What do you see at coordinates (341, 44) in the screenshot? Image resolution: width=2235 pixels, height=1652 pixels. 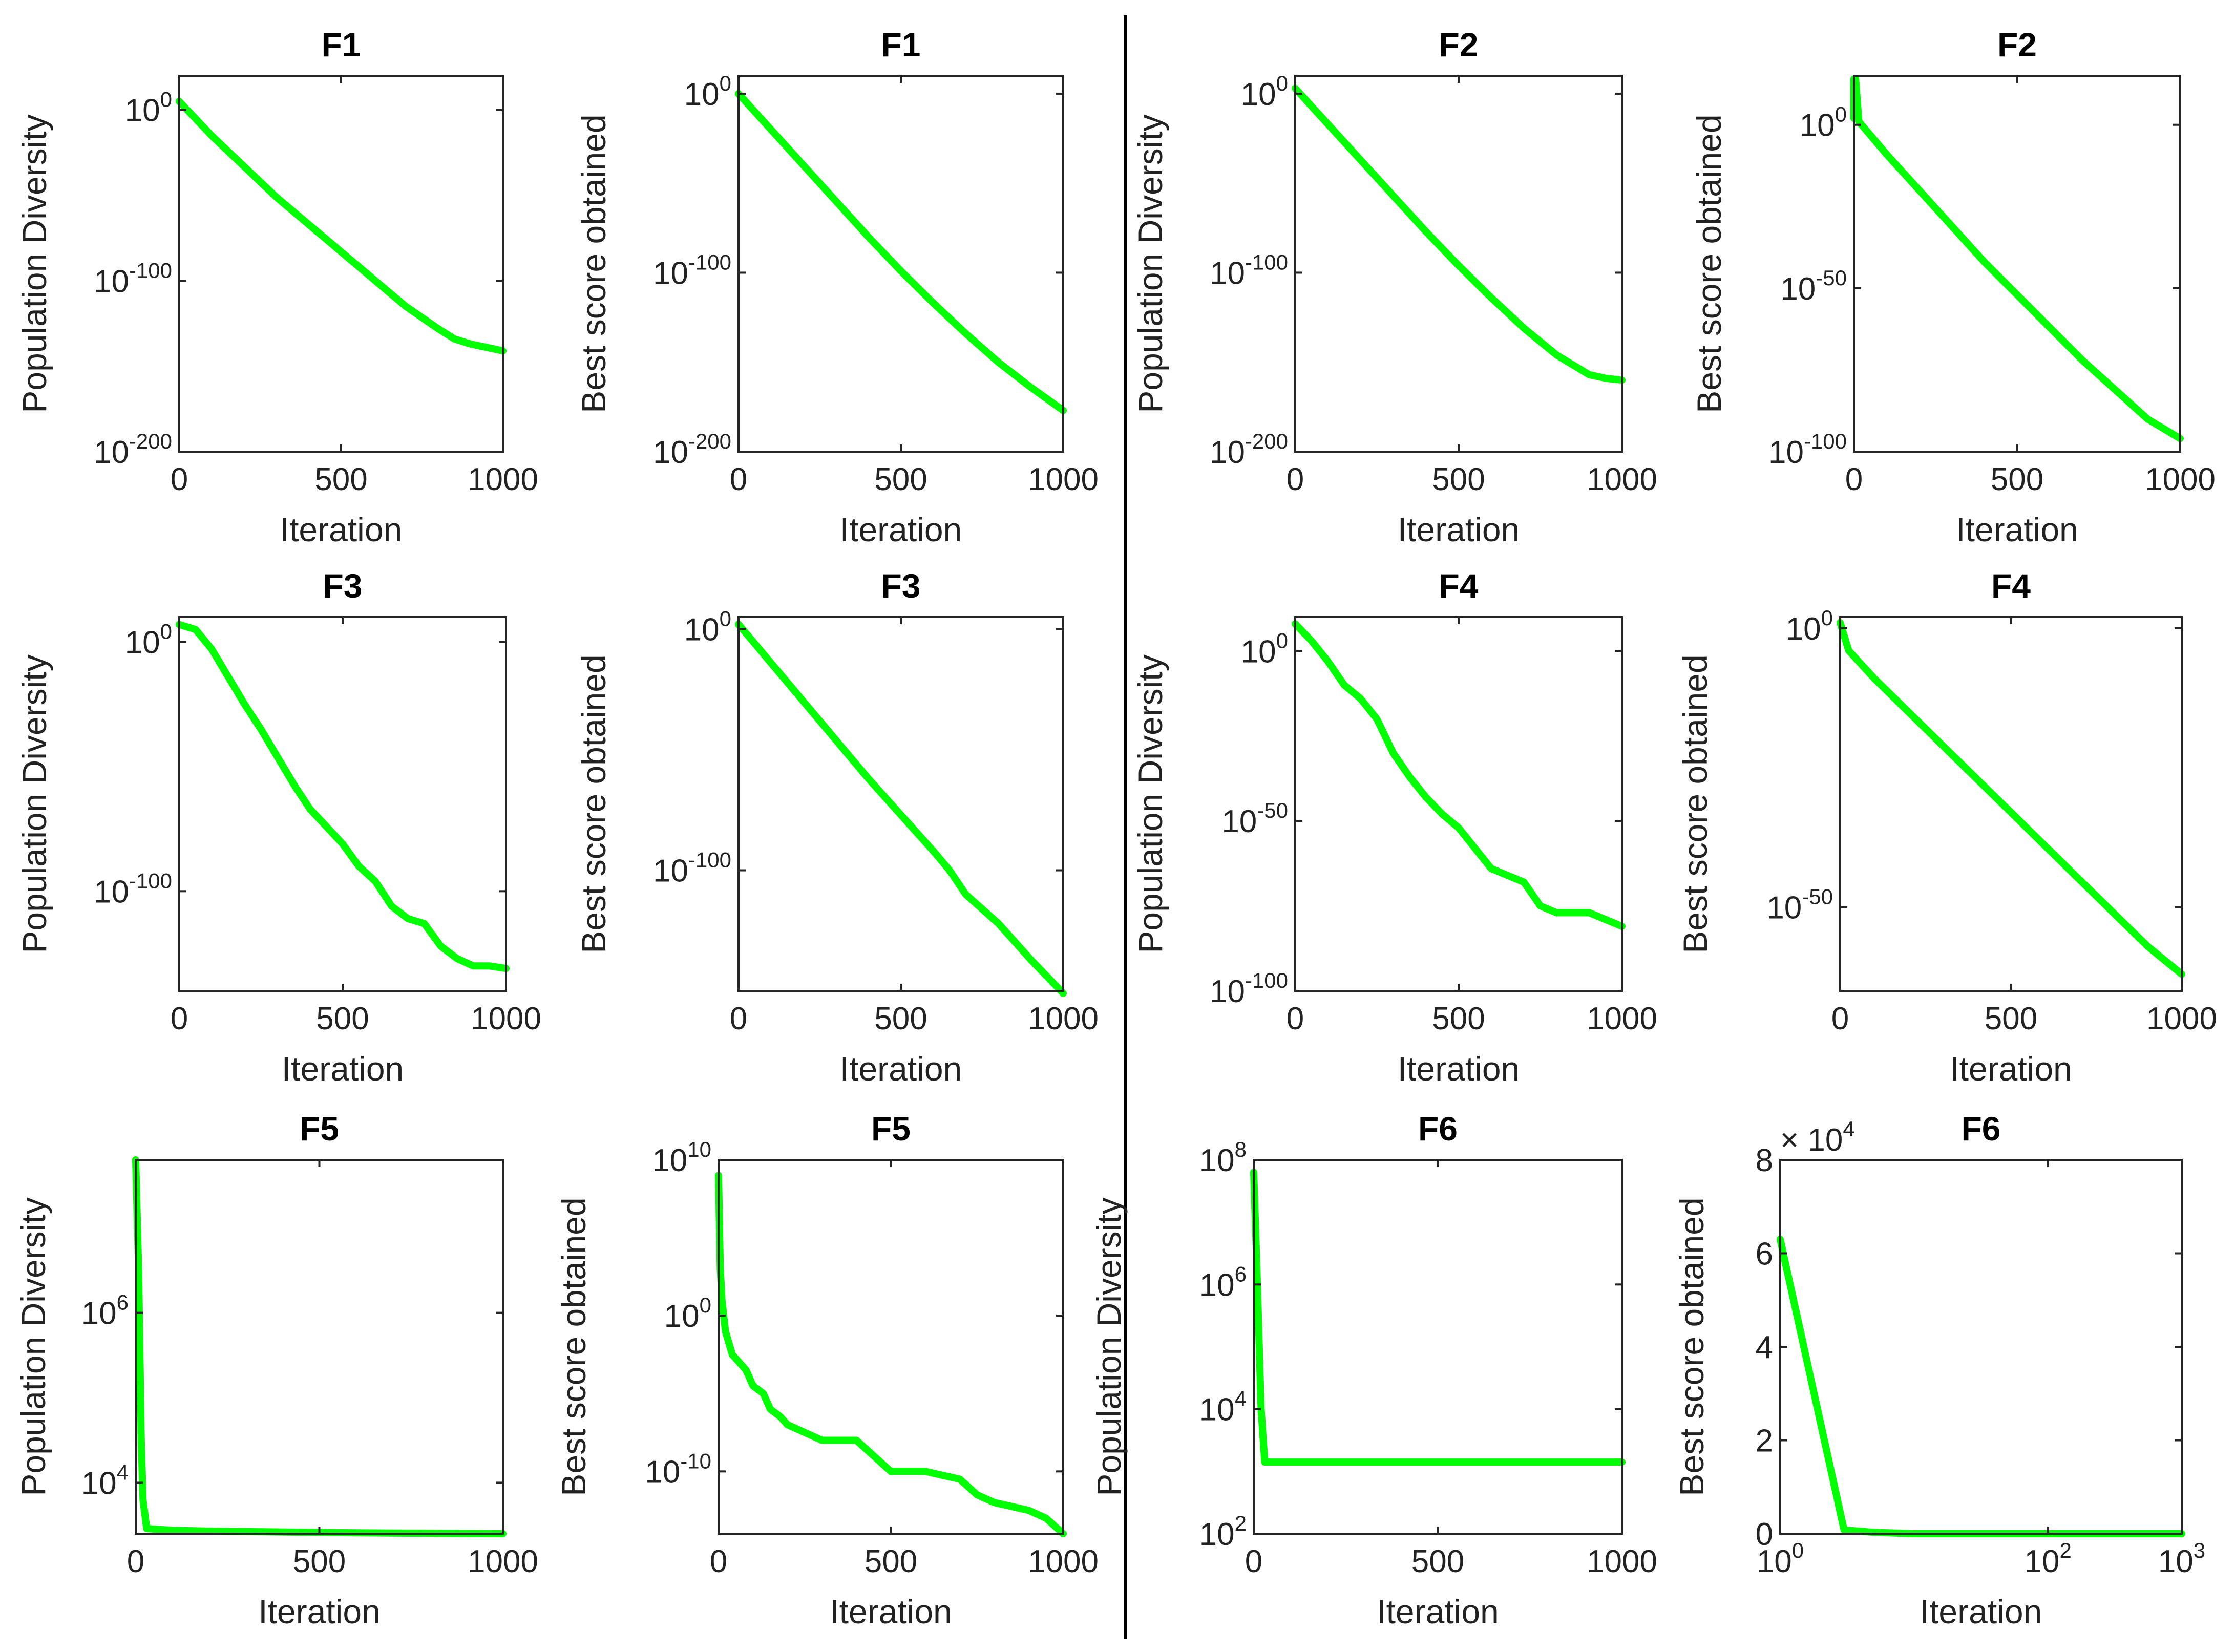 I see `chart-title: F1` at bounding box center [341, 44].